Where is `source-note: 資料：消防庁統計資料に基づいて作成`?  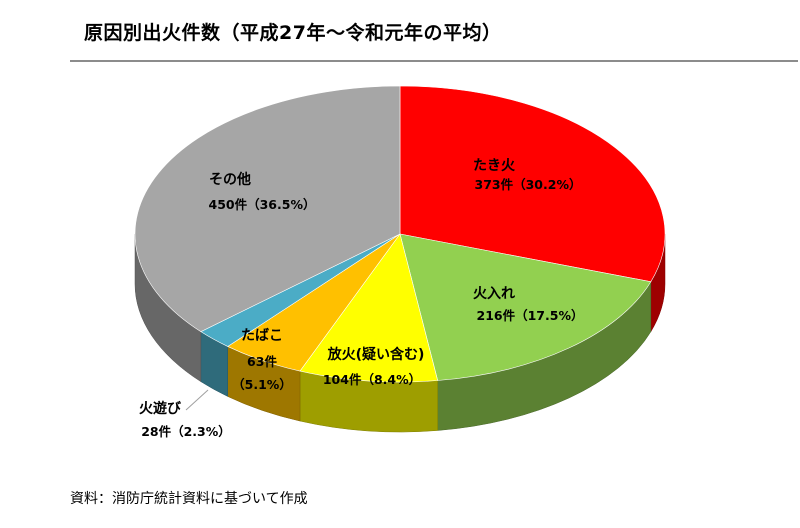 source-note: 資料：消防庁統計資料に基づいて作成 is located at coordinates (189, 499).